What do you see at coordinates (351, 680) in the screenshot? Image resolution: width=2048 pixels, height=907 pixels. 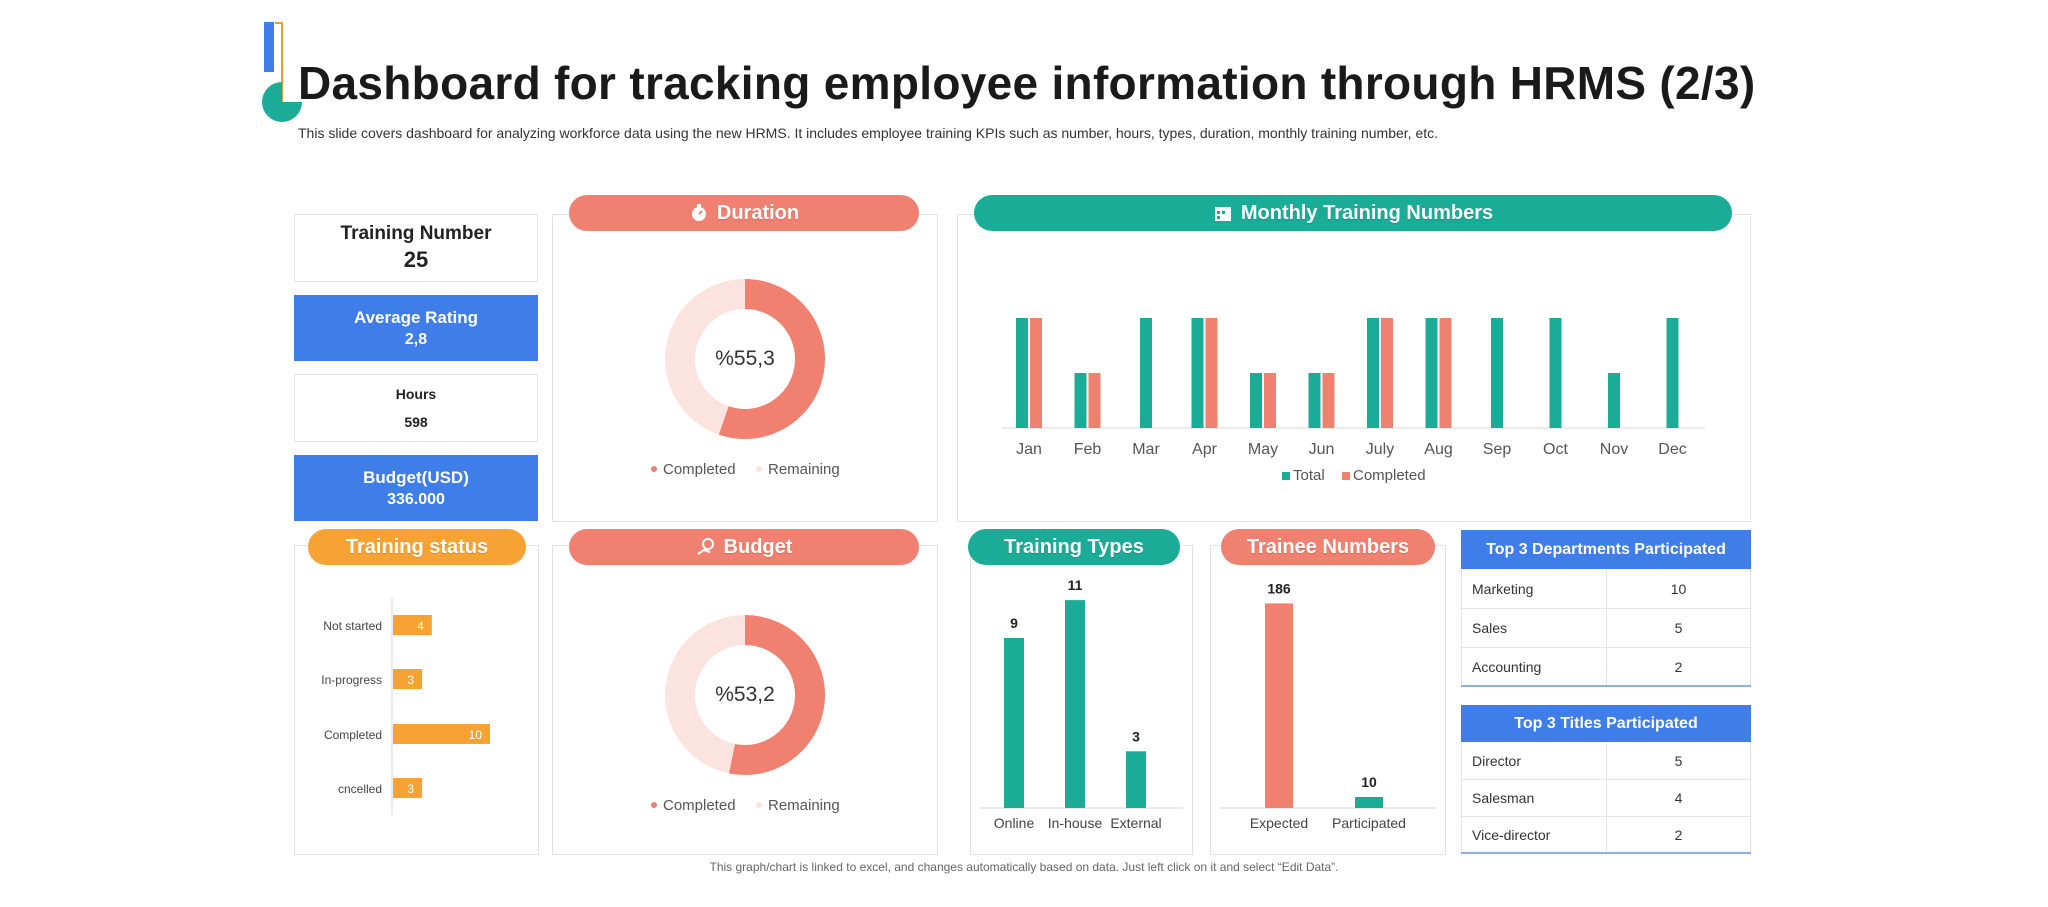 I see `training-status-category-label: In-progress` at bounding box center [351, 680].